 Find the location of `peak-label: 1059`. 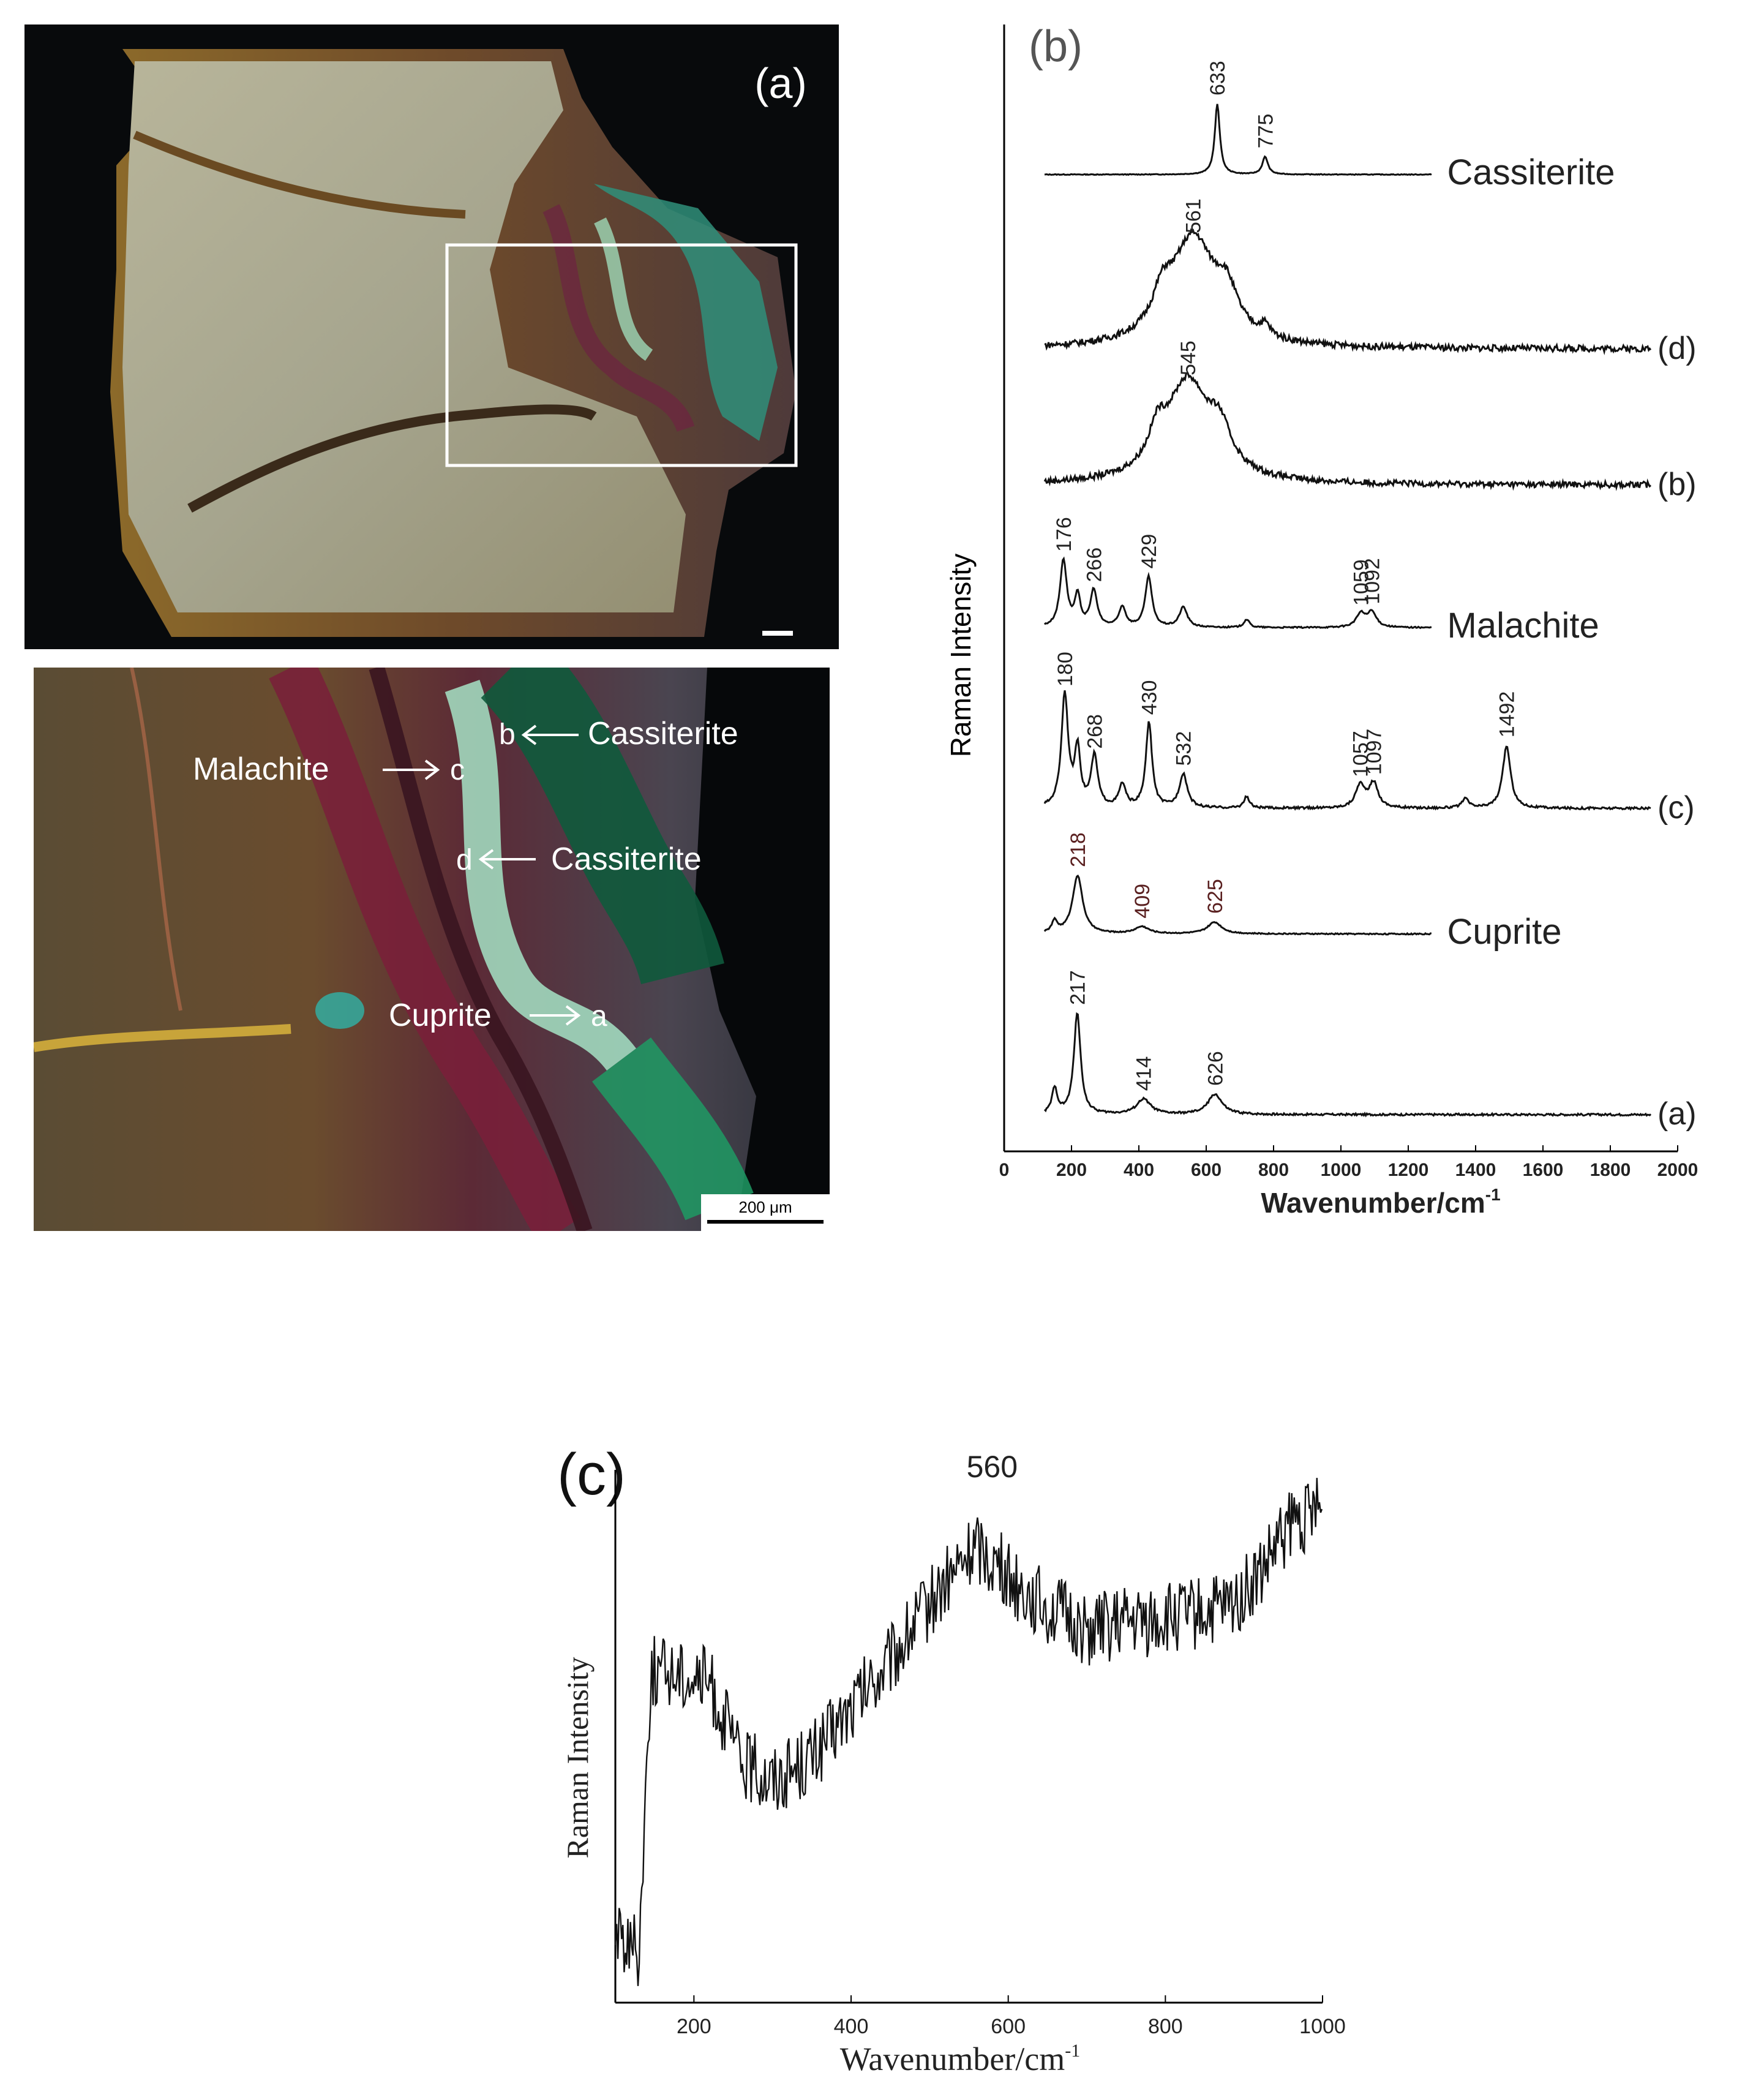

peak-label: 1059 is located at coordinates (1361, 582).